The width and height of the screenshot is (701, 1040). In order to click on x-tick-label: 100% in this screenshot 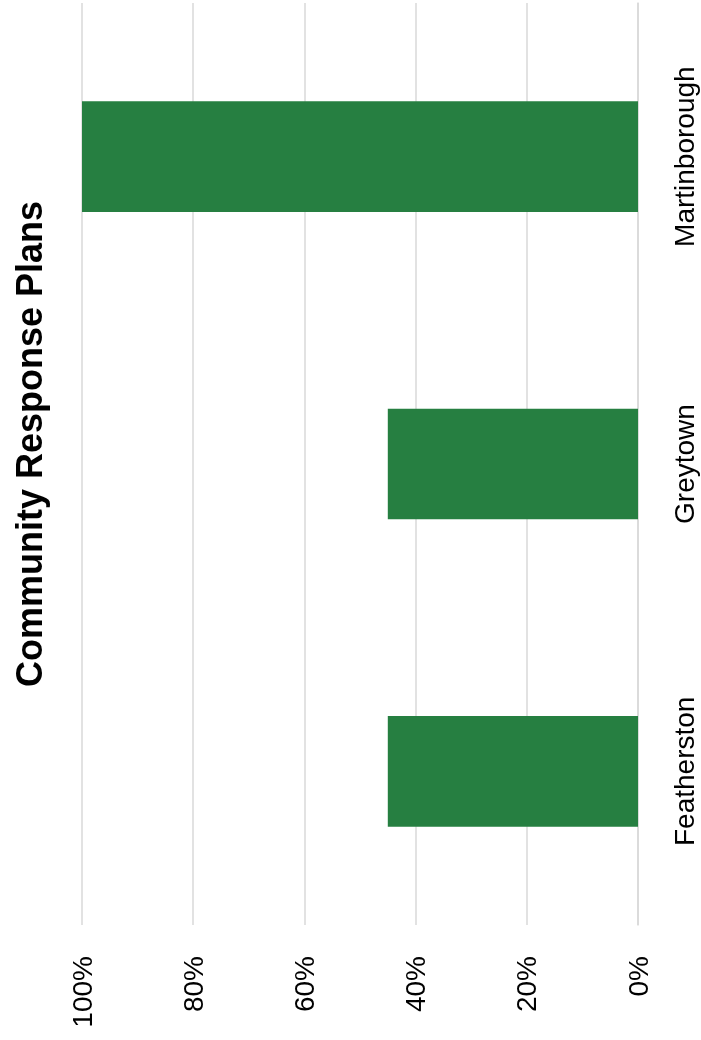, I will do `click(82, 992)`.